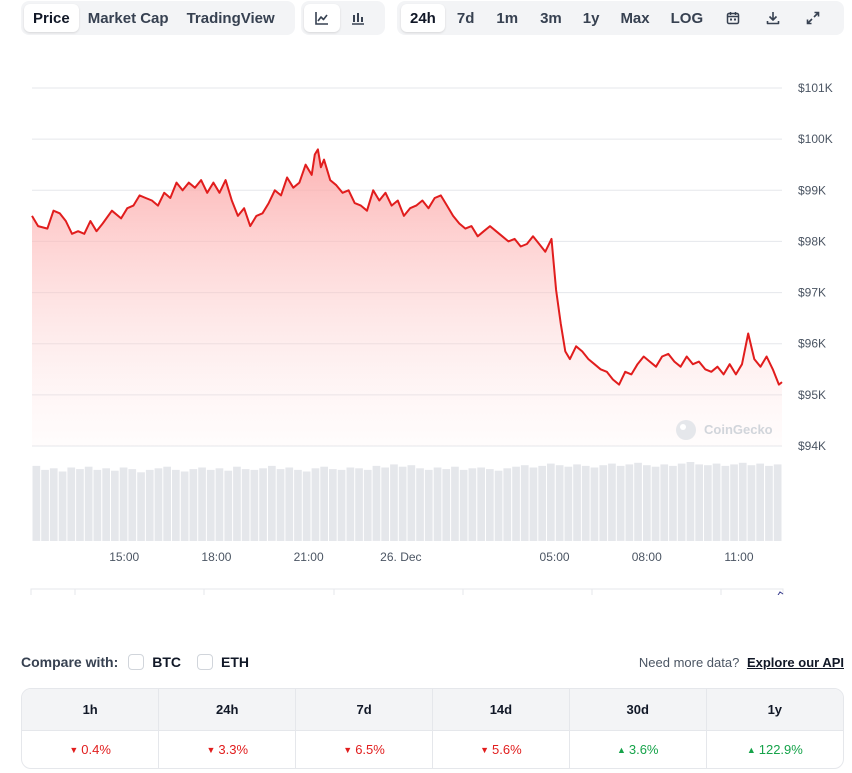  I want to click on header-1y: 1y, so click(774, 709).